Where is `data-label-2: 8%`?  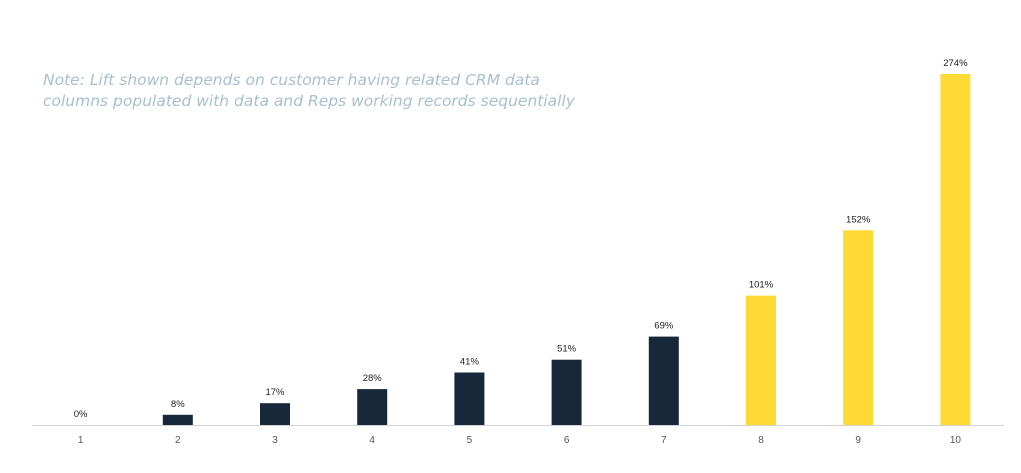 data-label-2: 8% is located at coordinates (178, 404).